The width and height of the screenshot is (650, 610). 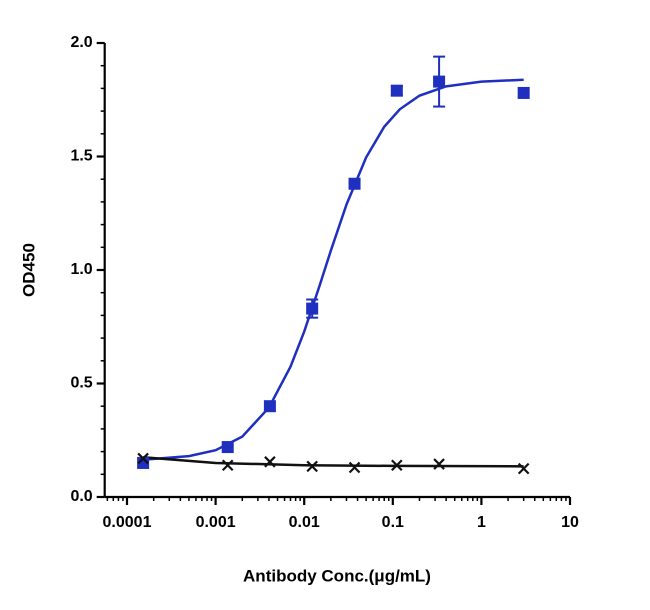 What do you see at coordinates (304, 522) in the screenshot?
I see `x-tick-label: 0.01` at bounding box center [304, 522].